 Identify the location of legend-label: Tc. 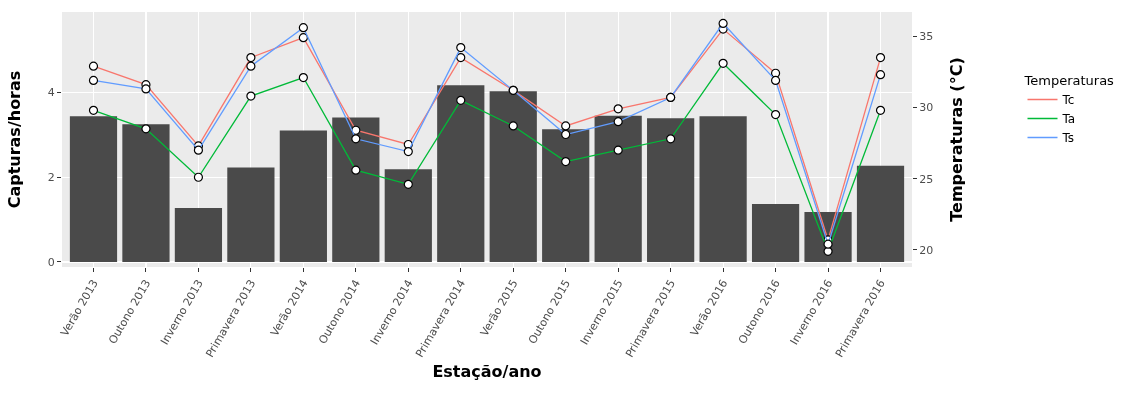
(1068, 100).